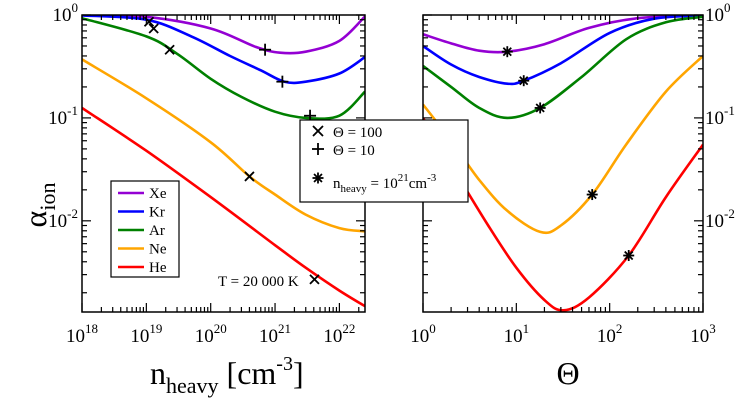 The image size is (747, 401). I want to click on right-series-xe, so click(563, 34).